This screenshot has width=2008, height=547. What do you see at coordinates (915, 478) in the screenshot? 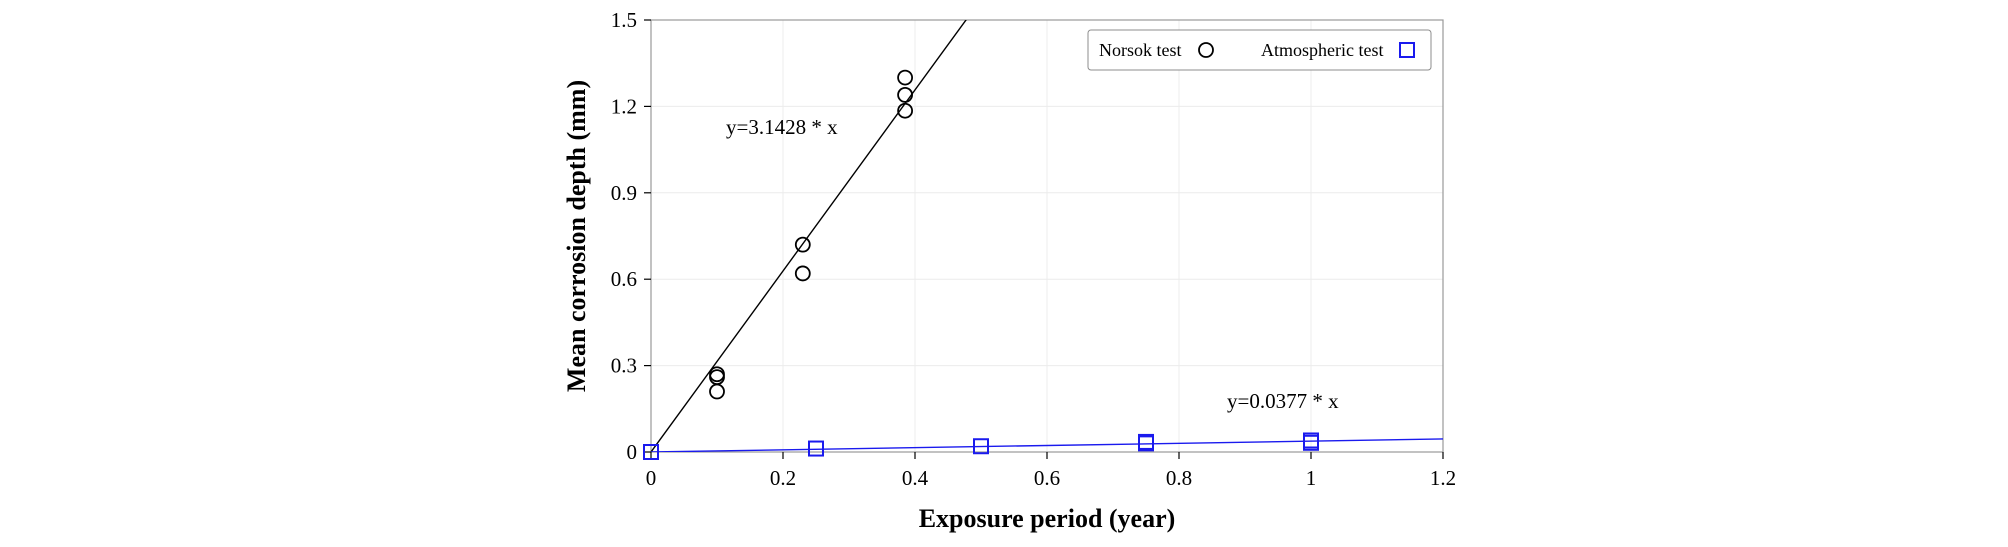
I see `x-tick-label: 0.4` at bounding box center [915, 478].